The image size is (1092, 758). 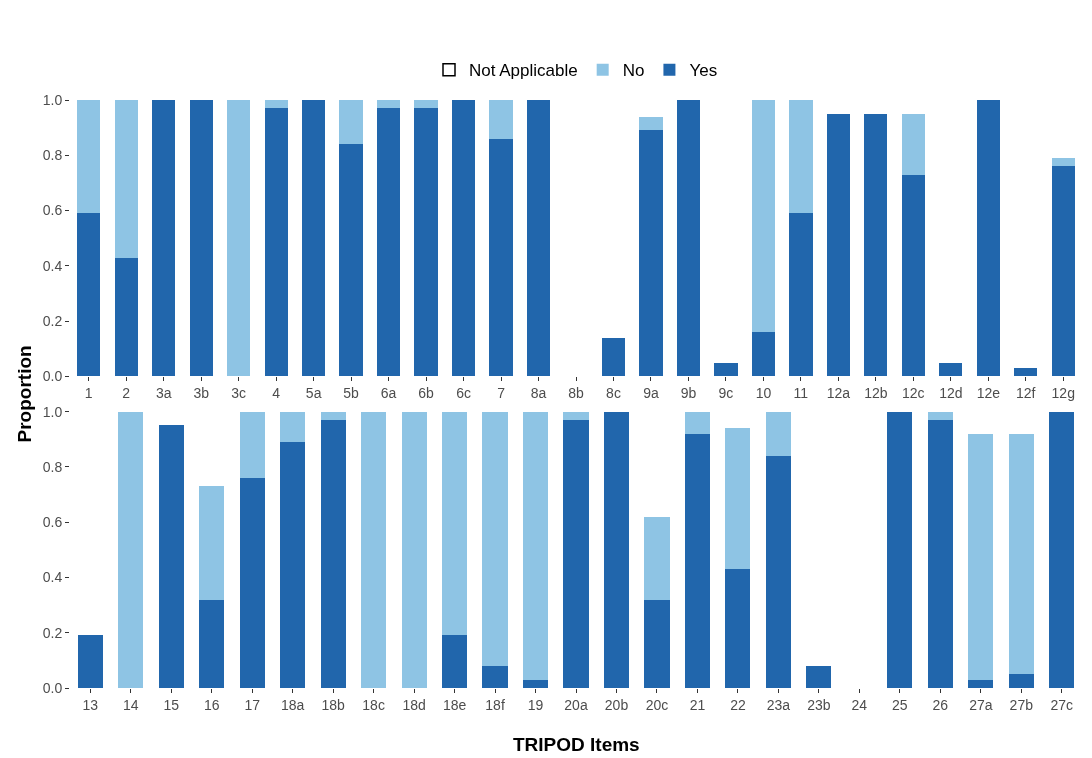 What do you see at coordinates (576, 744) in the screenshot?
I see `x-axis-title: TRIPOD Items` at bounding box center [576, 744].